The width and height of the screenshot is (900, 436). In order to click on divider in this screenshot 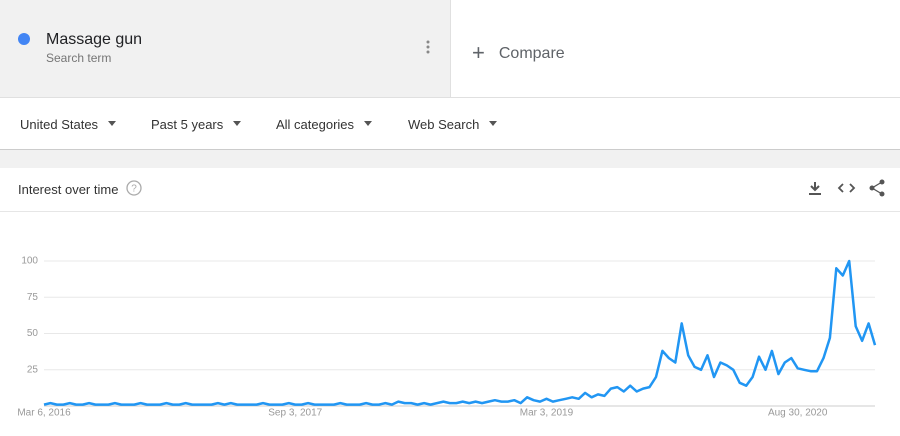, I will do `click(450, 211)`.